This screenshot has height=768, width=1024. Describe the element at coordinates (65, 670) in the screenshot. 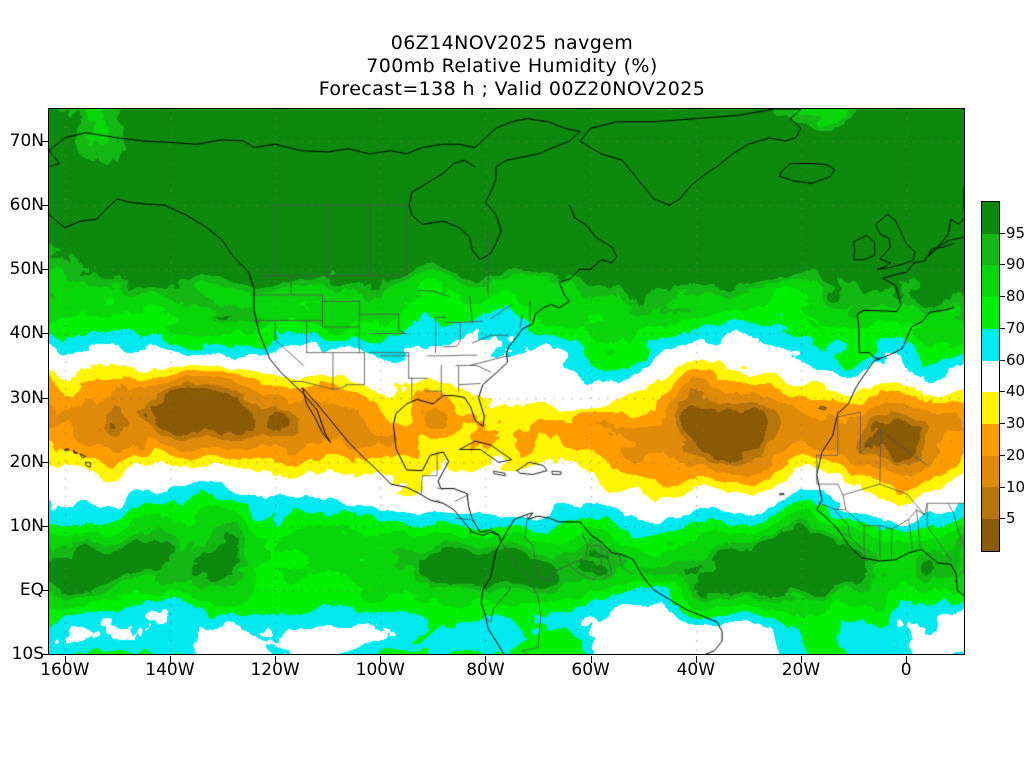

I see `x-axis-label: 160W` at that location.